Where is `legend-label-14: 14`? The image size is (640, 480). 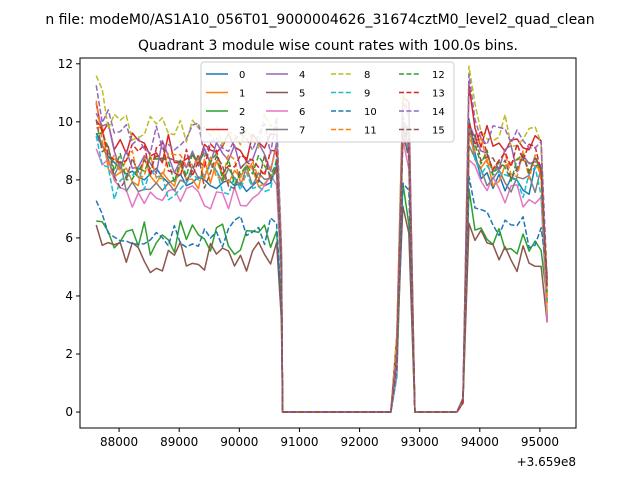 legend-label-14: 14 is located at coordinates (438, 112).